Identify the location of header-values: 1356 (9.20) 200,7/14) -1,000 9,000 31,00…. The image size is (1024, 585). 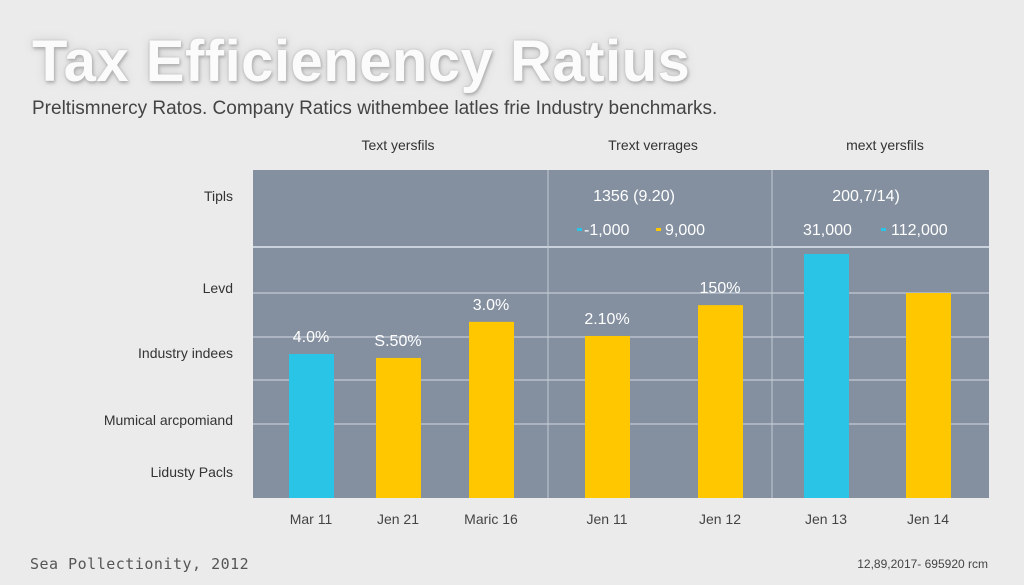
(762, 213).